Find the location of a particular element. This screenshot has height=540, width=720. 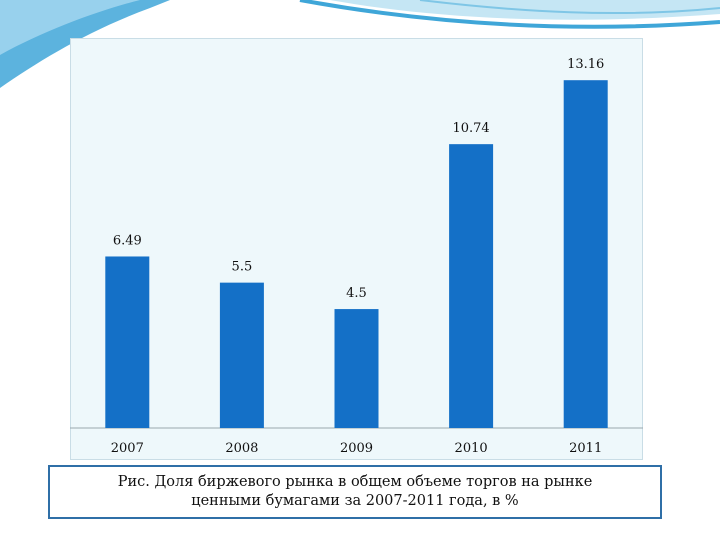

bar-2010 is located at coordinates (471, 286).